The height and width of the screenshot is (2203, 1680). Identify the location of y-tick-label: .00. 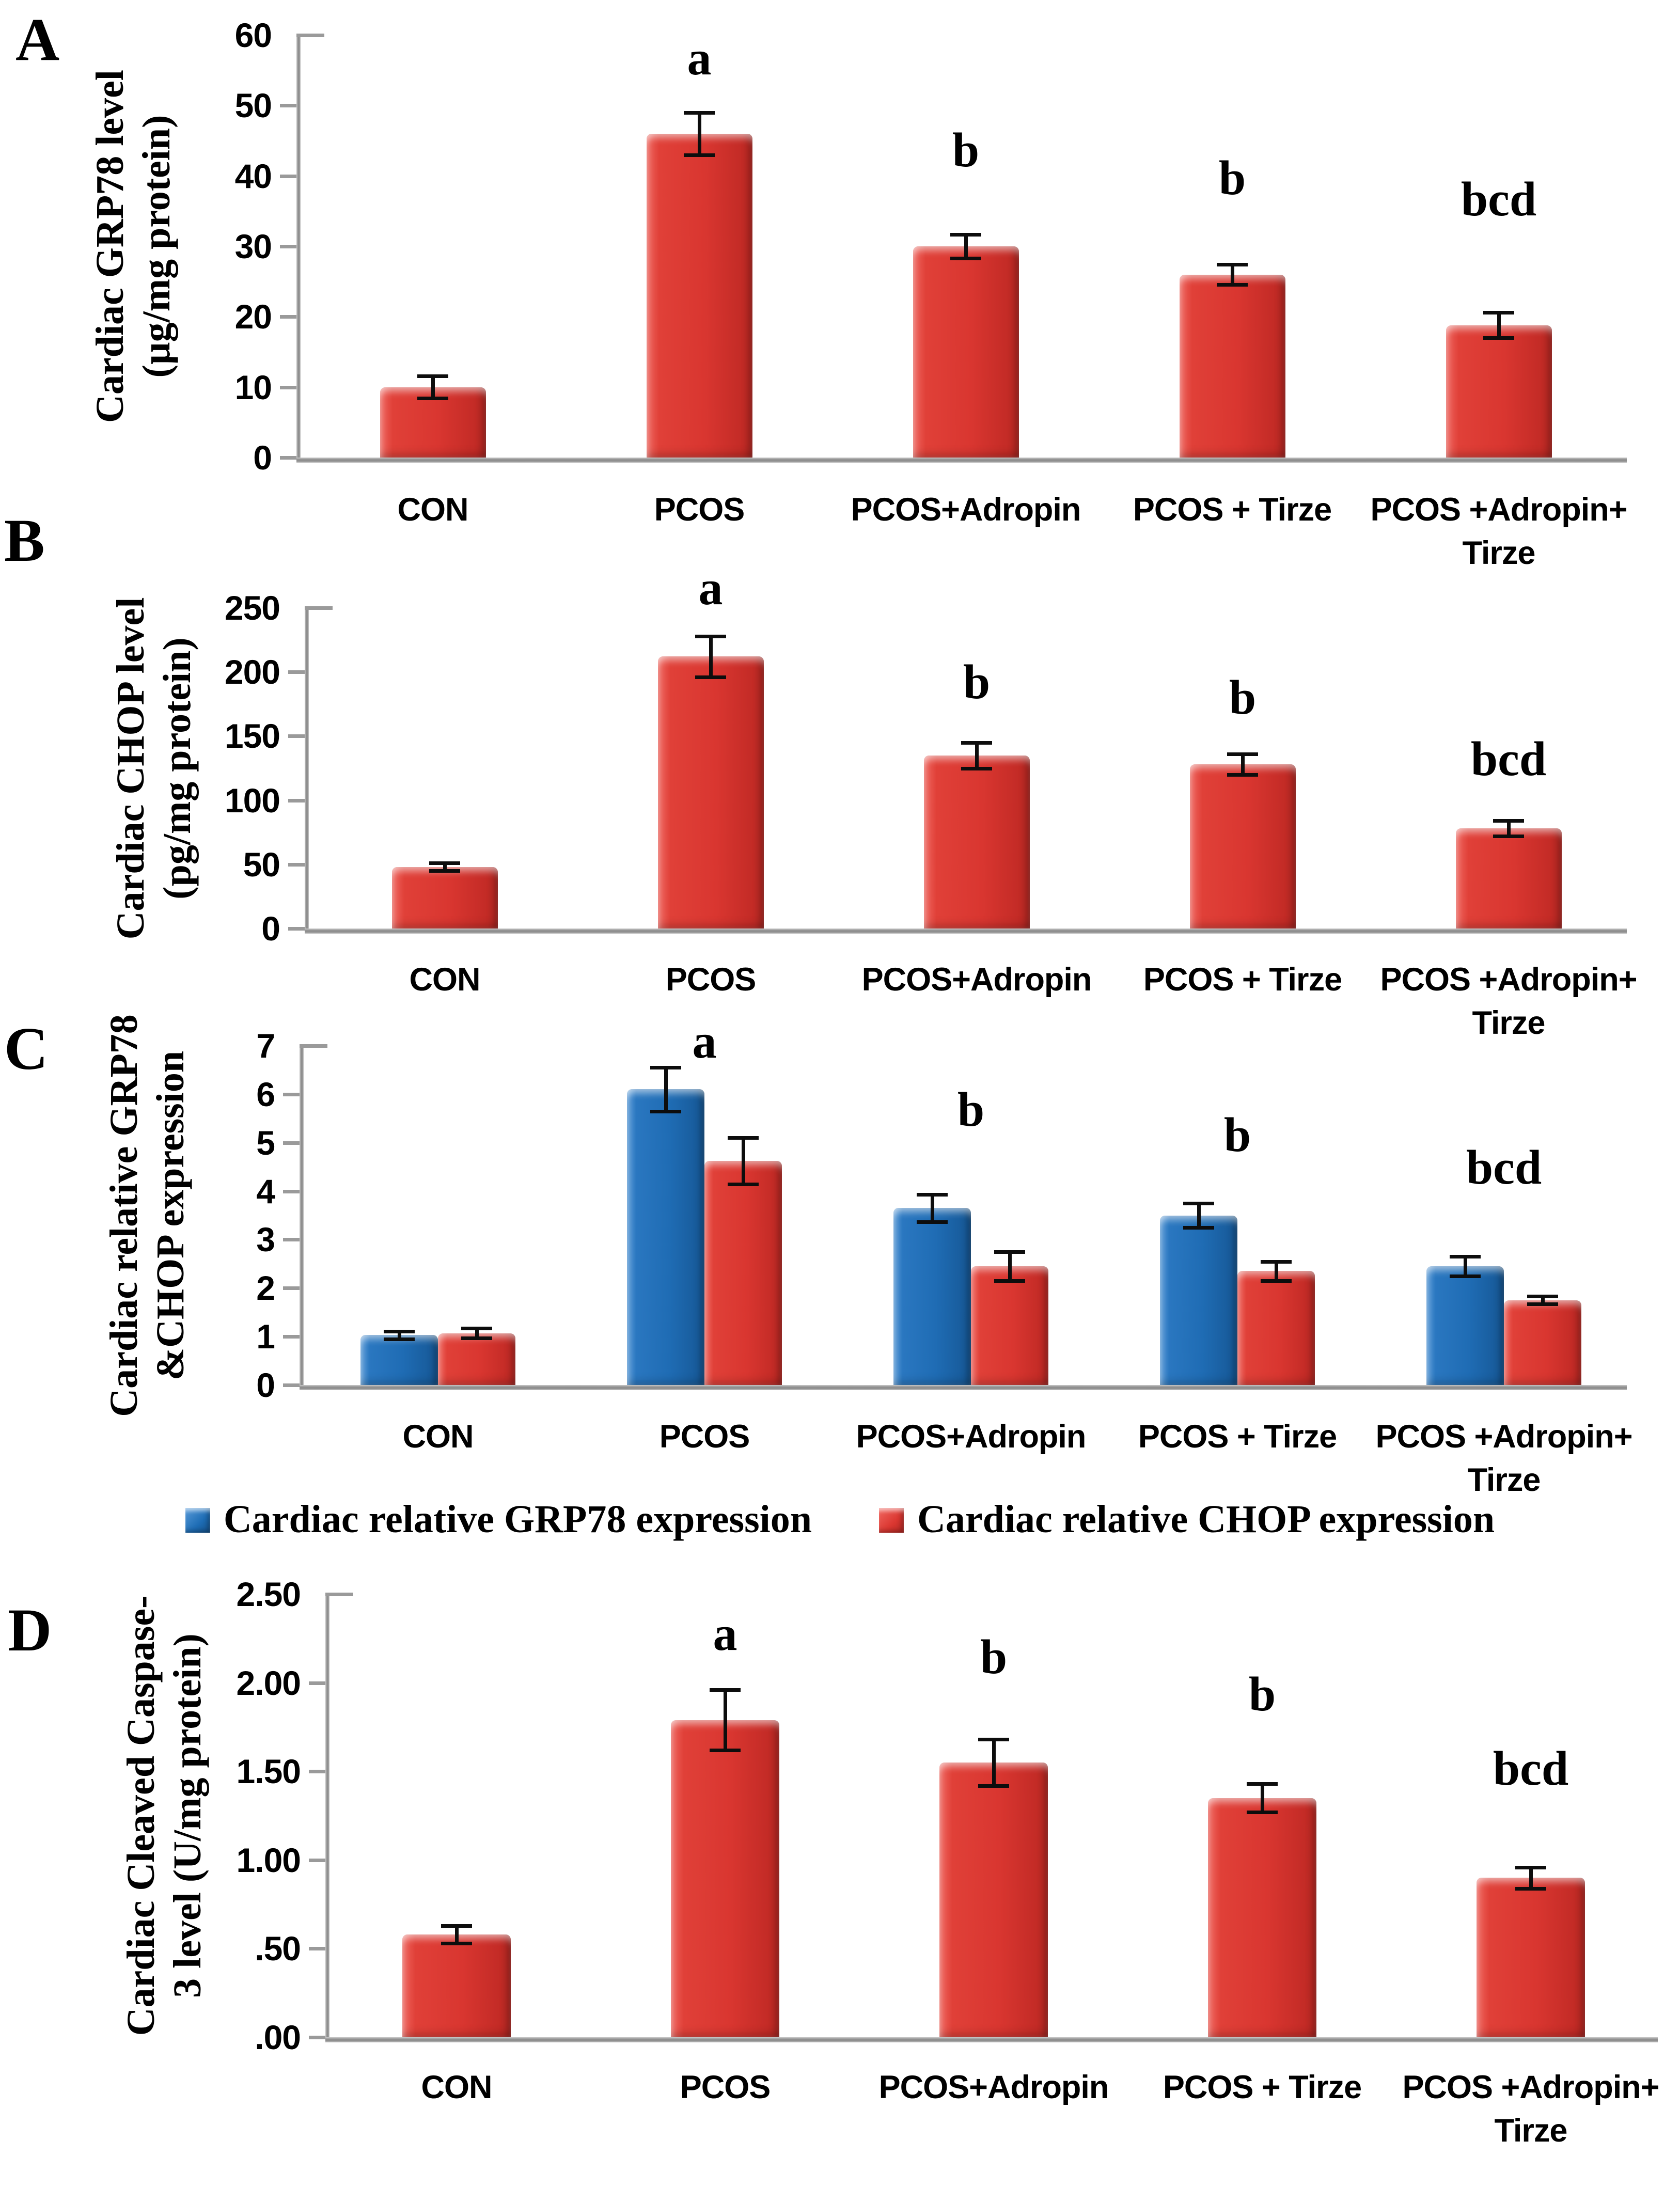
(278, 2037).